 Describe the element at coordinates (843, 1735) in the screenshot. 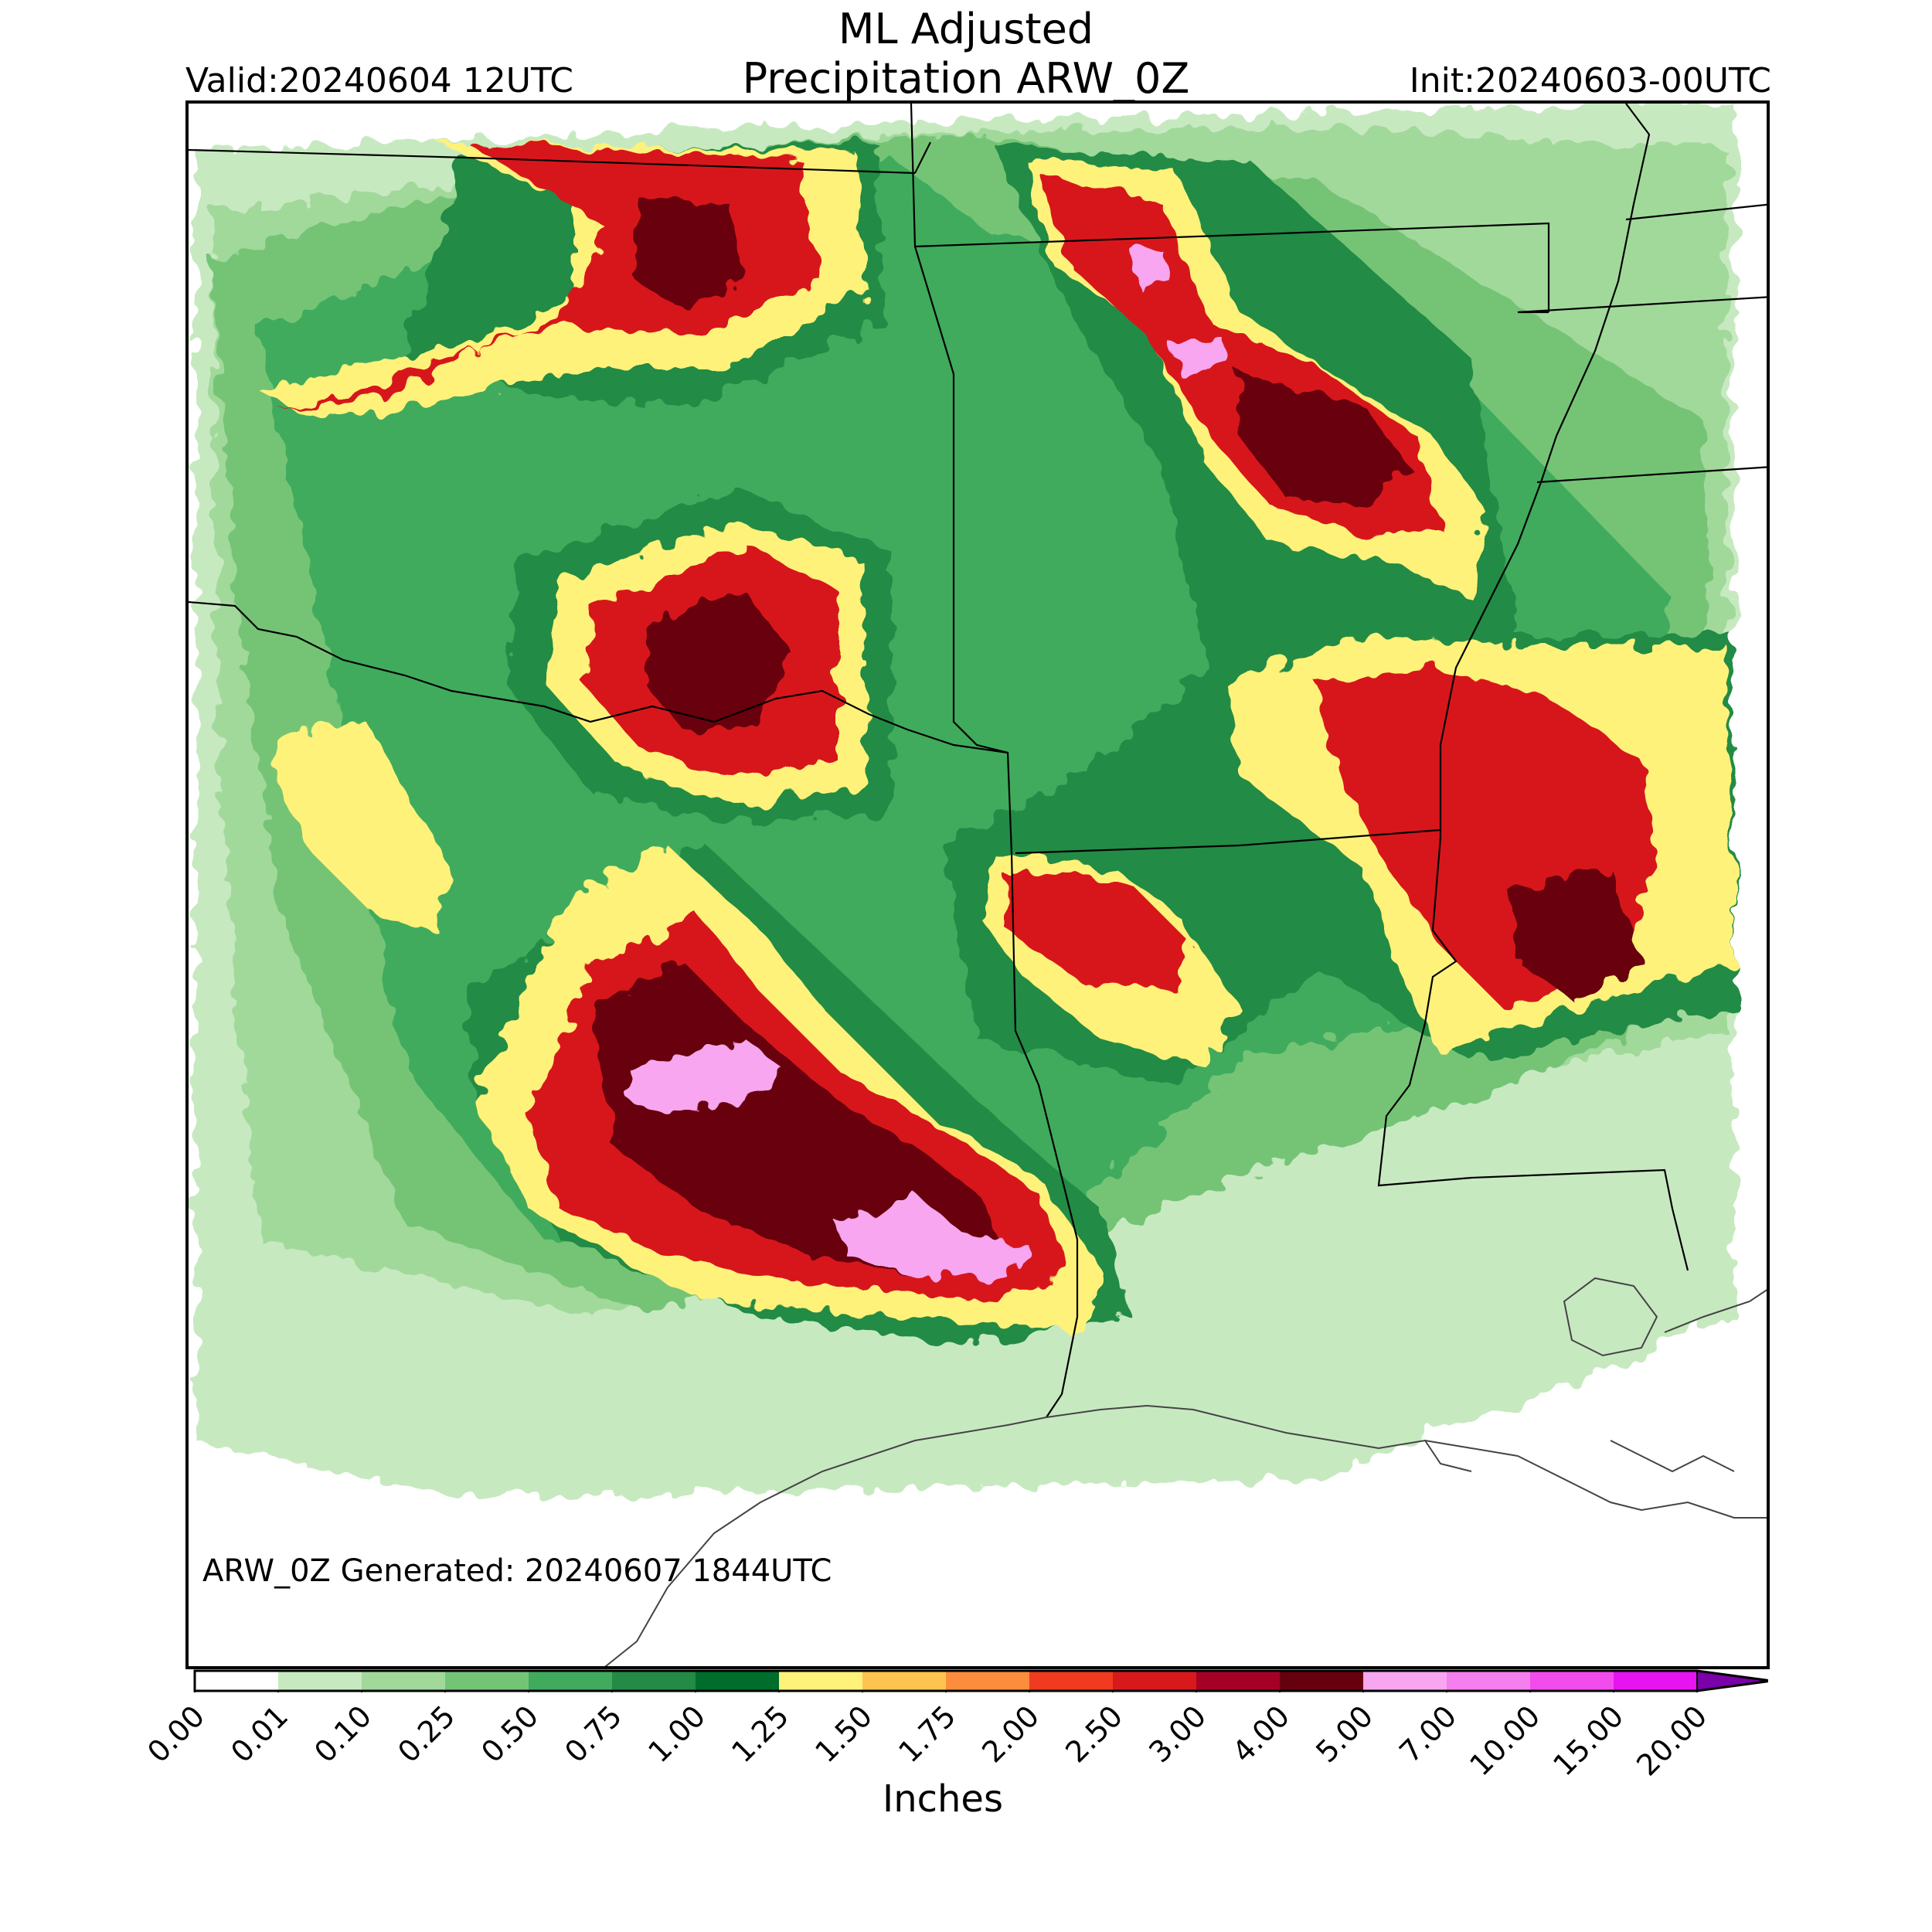

I see `colorbar-tick-label: 1.50` at that location.